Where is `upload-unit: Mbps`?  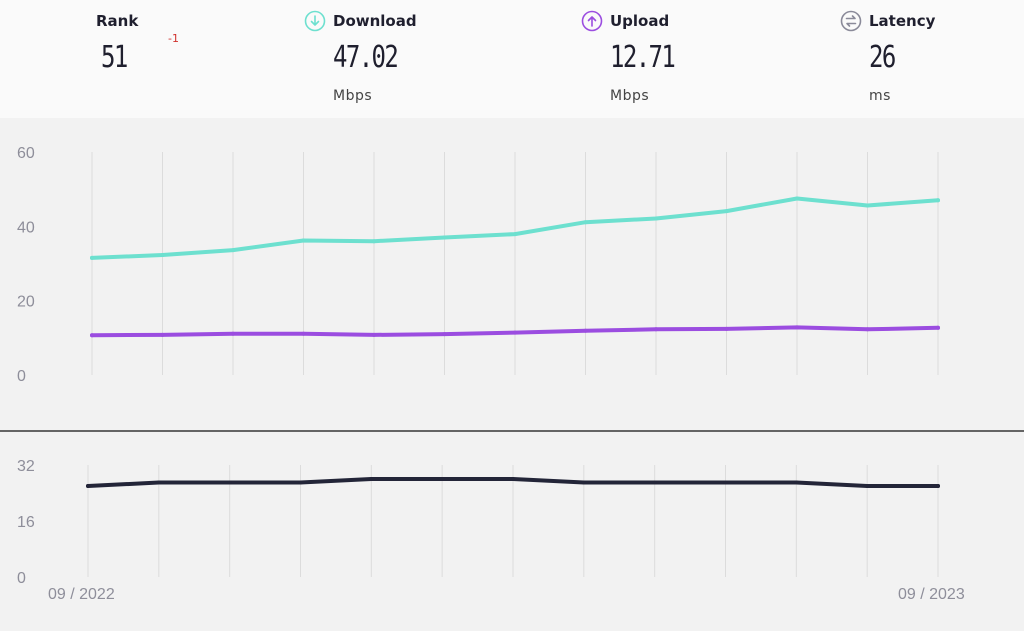
upload-unit: Mbps is located at coordinates (630, 96).